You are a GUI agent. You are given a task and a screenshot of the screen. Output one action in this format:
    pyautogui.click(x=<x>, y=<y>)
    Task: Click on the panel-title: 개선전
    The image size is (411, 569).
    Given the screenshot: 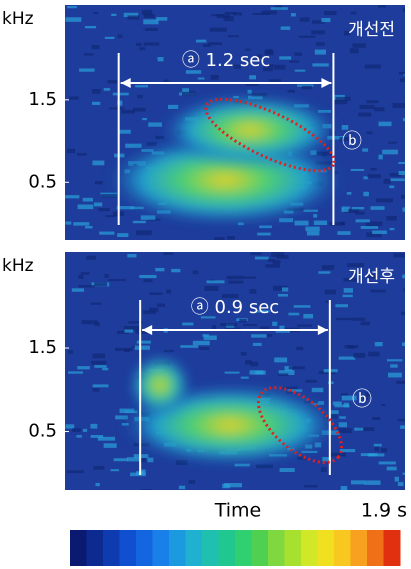 What is the action you would take?
    pyautogui.click(x=371, y=30)
    